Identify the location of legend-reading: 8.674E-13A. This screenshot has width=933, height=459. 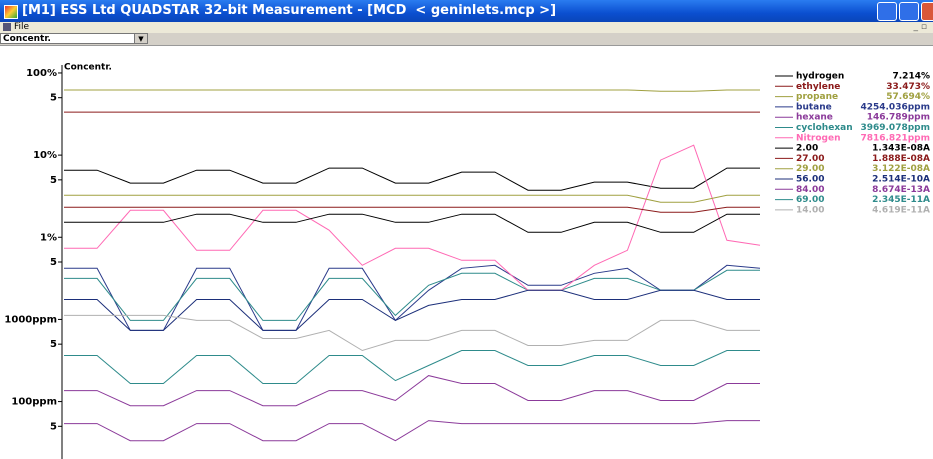
(901, 190).